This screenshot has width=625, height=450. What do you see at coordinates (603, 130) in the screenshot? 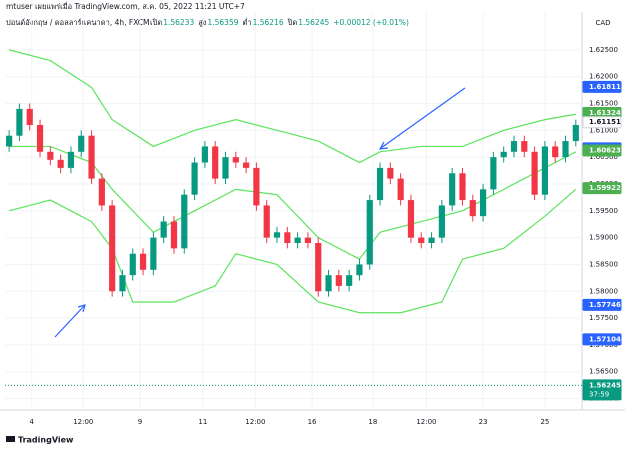
I see `y-tick-label: 1.61000` at bounding box center [603, 130].